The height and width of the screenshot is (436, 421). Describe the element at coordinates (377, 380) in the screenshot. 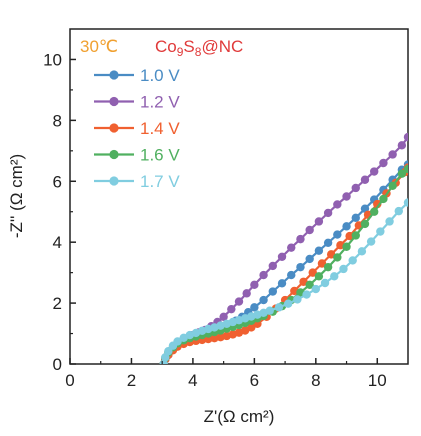

I see `x-tick-label: 10` at that location.